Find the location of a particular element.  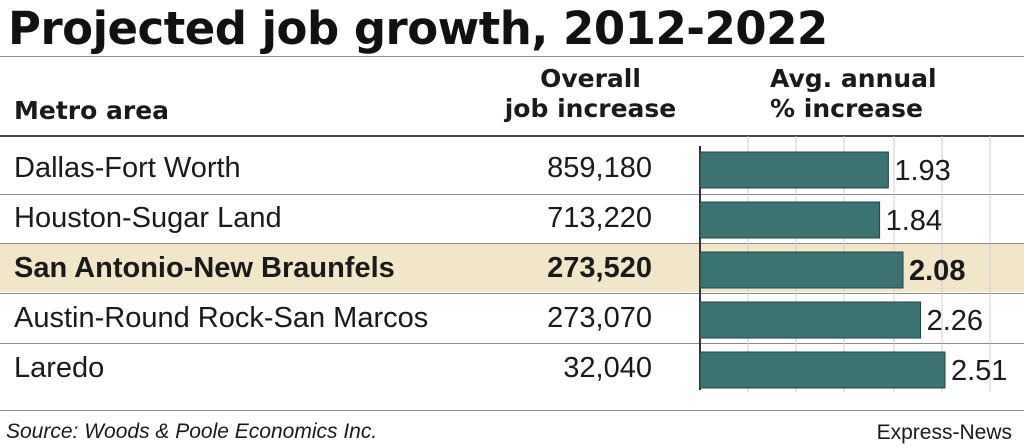

header-annual-pct-line1: Avg. annual is located at coordinates (853, 78).